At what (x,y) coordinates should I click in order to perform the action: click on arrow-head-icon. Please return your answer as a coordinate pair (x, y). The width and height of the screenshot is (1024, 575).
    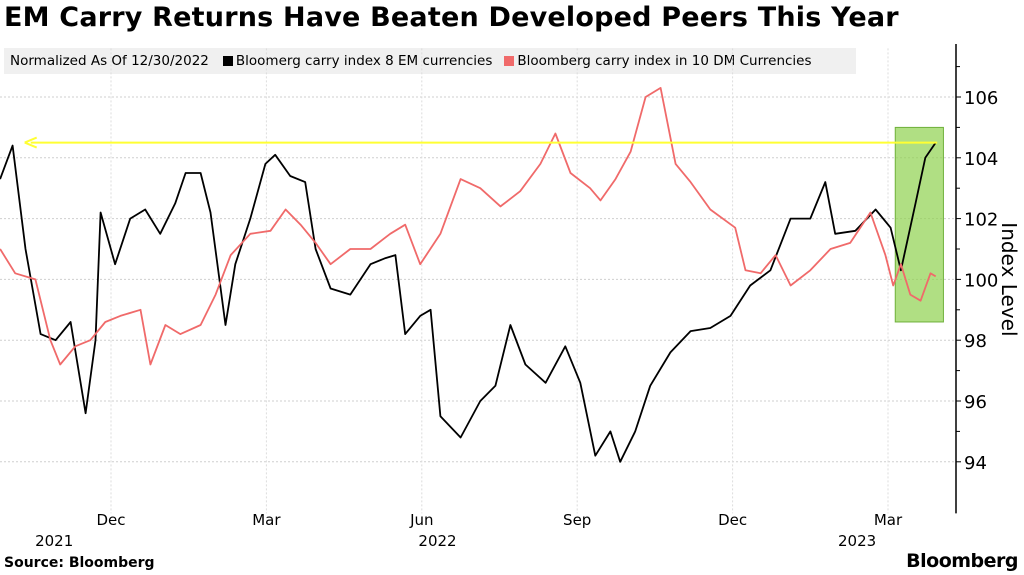
    Looking at the image, I should click on (31, 142).